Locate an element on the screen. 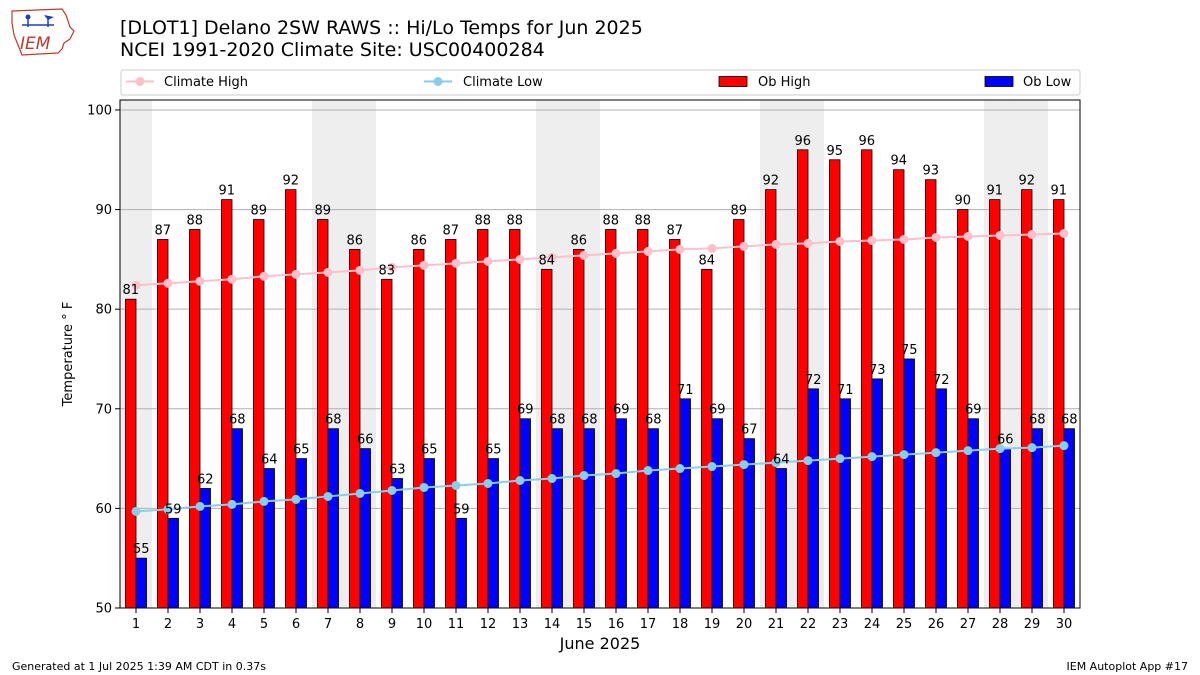  x-tick-label-18: 18 is located at coordinates (680, 624).